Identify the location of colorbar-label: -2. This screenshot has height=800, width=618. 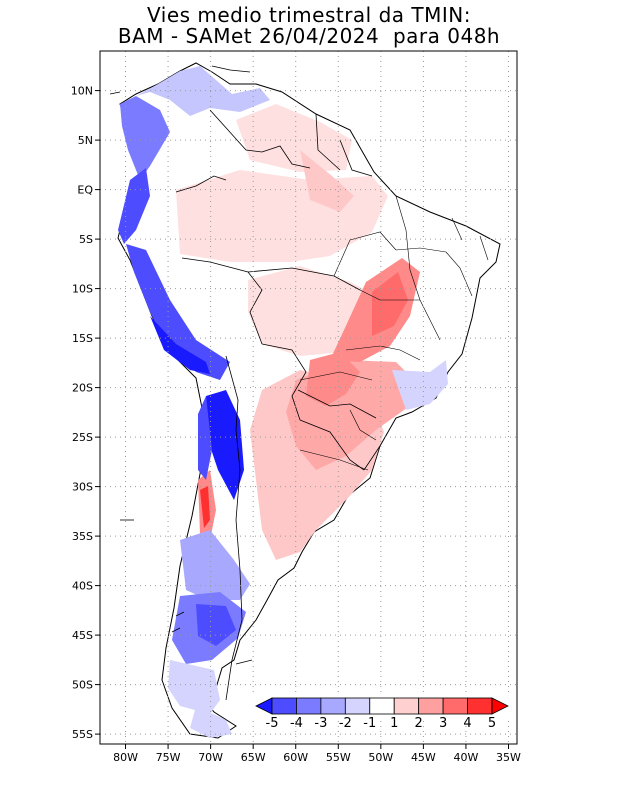
(345, 723).